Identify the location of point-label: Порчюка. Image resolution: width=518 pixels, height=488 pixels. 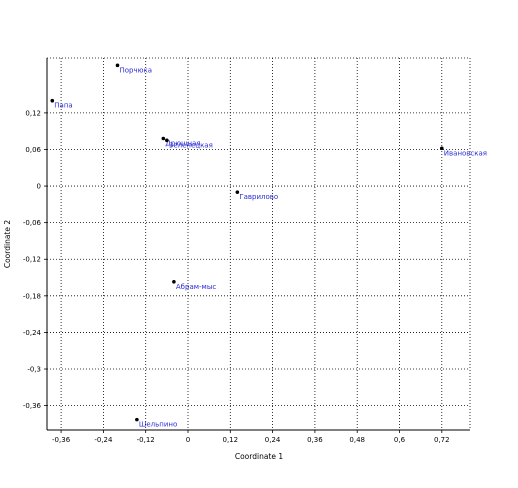
(136, 70).